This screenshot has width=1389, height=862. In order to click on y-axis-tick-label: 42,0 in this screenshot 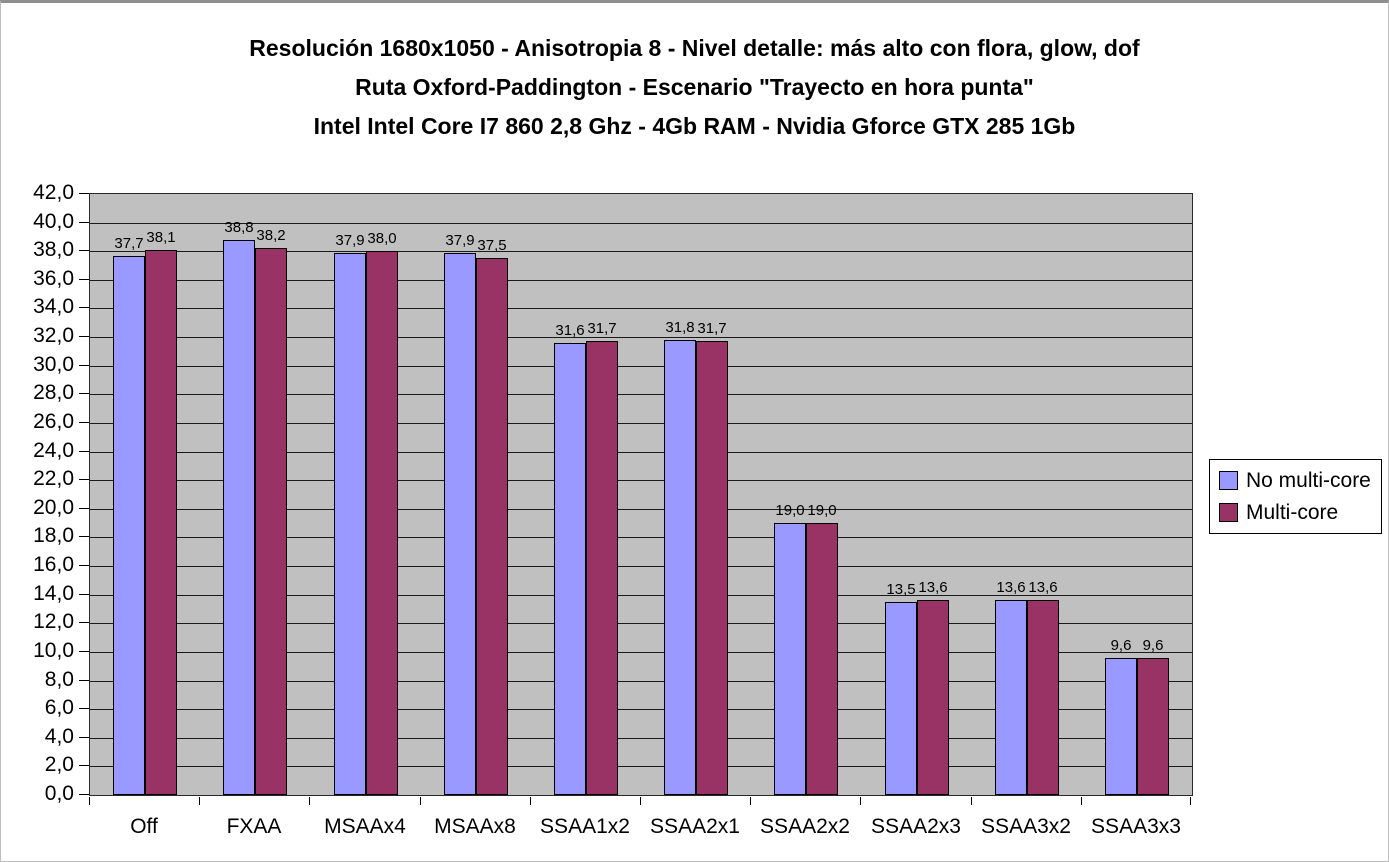, I will do `click(53, 192)`.